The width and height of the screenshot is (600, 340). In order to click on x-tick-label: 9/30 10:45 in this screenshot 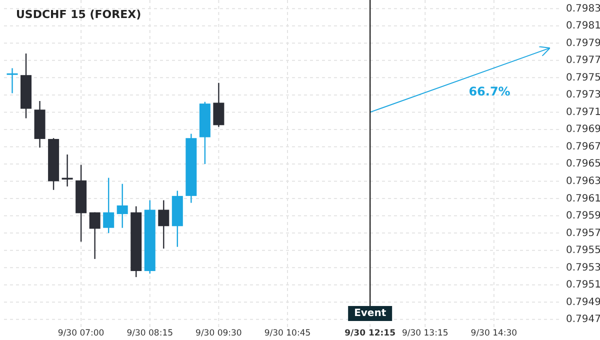, I will do `click(287, 333)`.